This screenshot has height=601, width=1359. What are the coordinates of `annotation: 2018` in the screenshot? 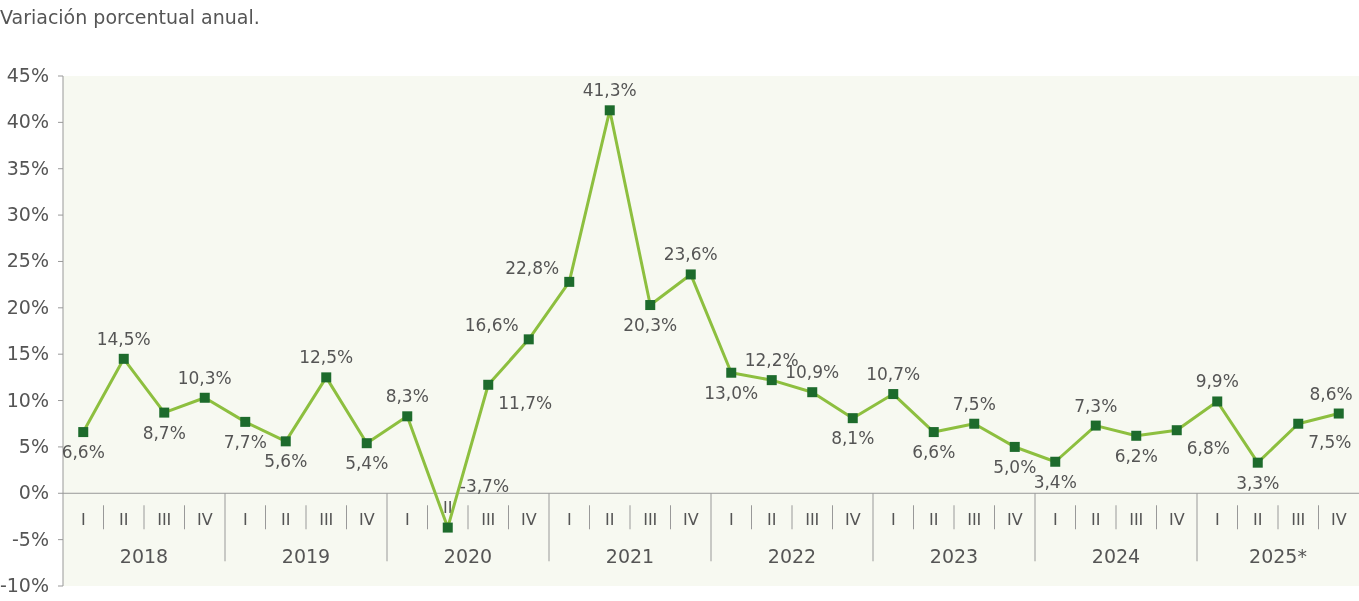 It's located at (144, 556).